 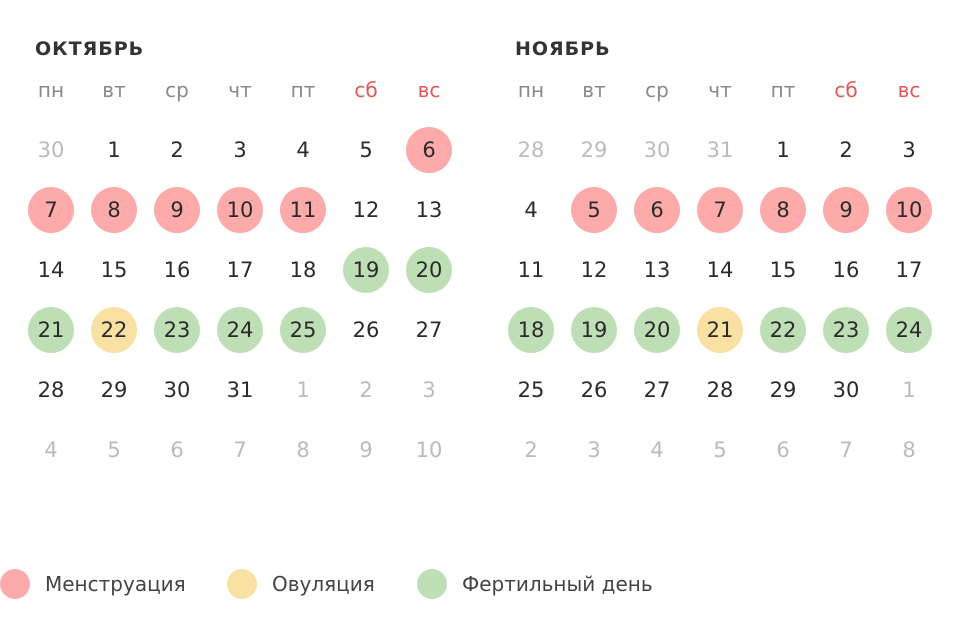 I want to click on day-cell-fertile: 21, so click(x=51, y=330).